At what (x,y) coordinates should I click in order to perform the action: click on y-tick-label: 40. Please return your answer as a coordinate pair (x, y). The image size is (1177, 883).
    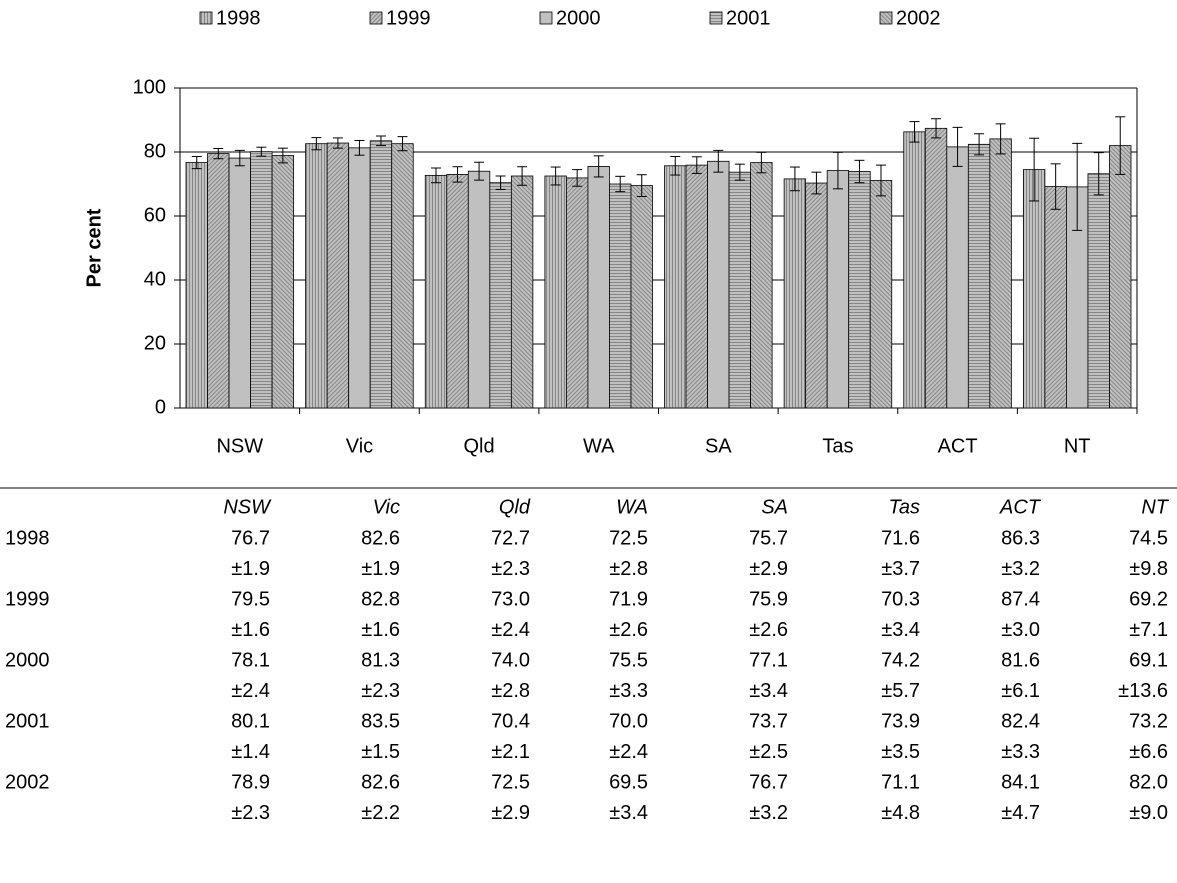
    Looking at the image, I should click on (155, 279).